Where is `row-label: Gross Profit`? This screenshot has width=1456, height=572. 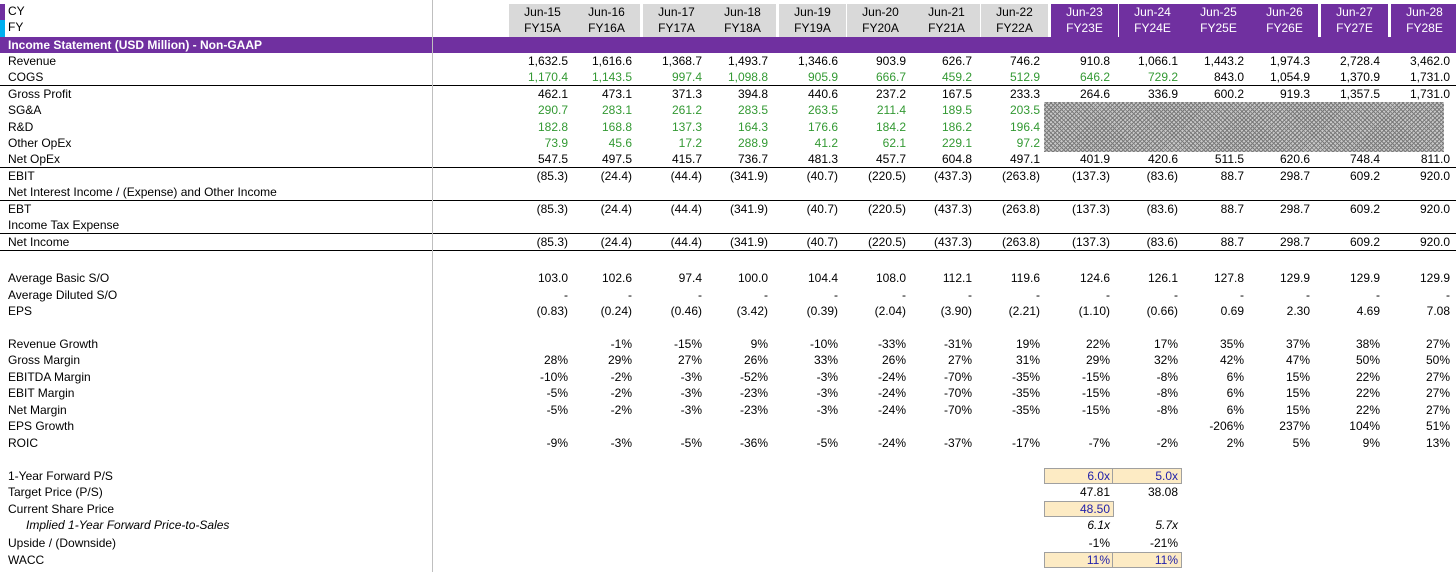
row-label: Gross Profit is located at coordinates (40, 94).